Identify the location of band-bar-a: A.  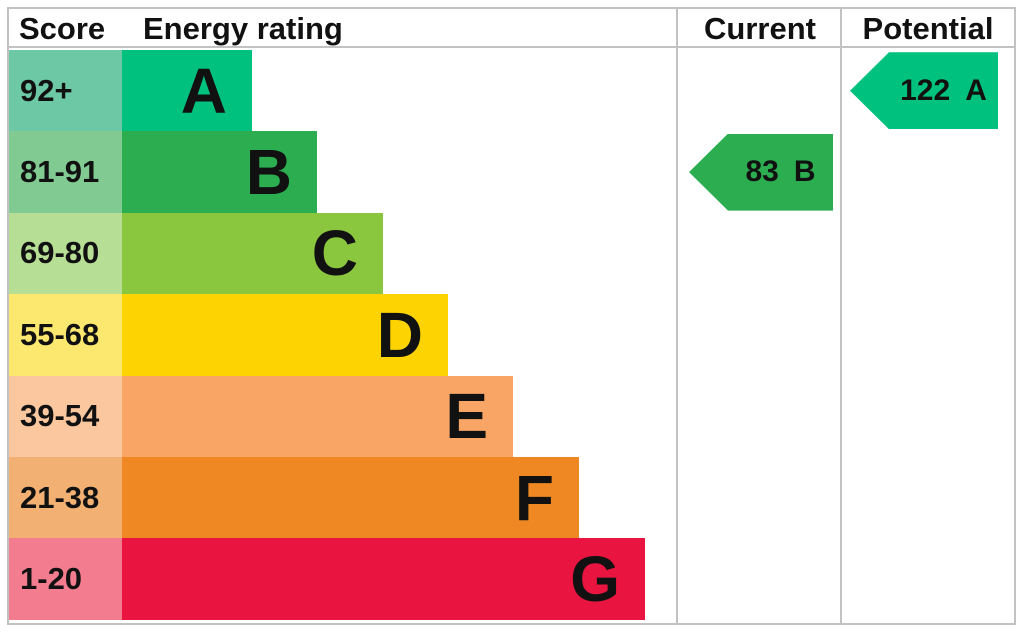
(187, 91).